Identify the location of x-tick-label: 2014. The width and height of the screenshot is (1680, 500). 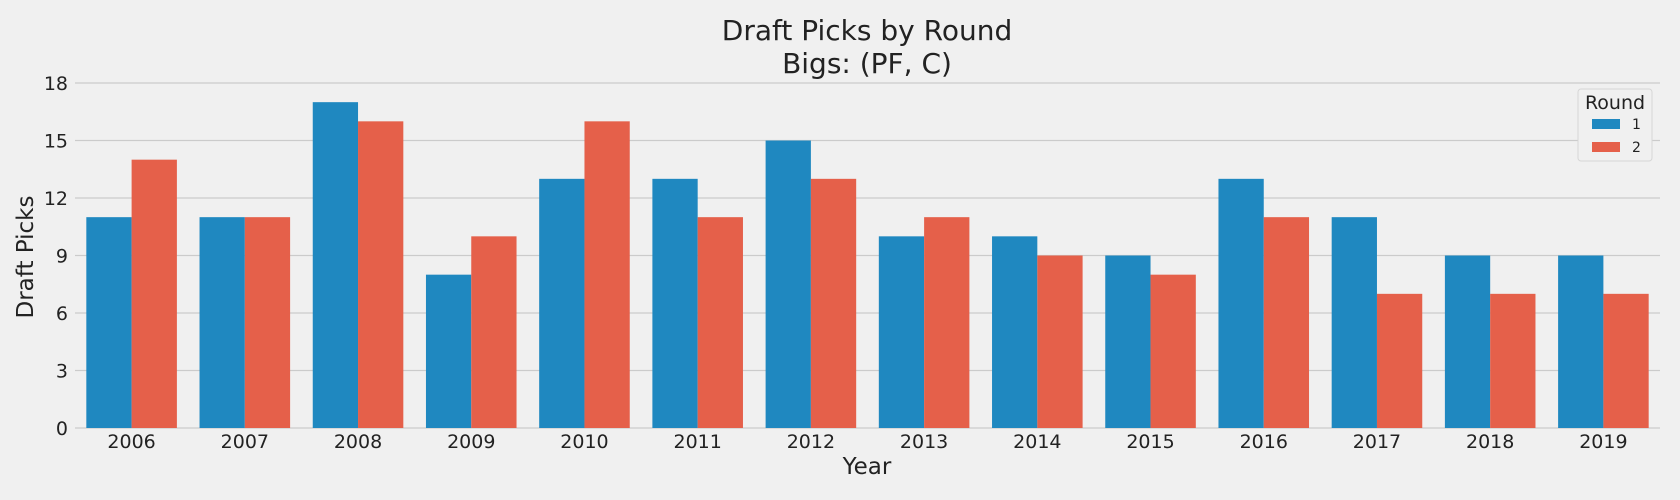
(1037, 442).